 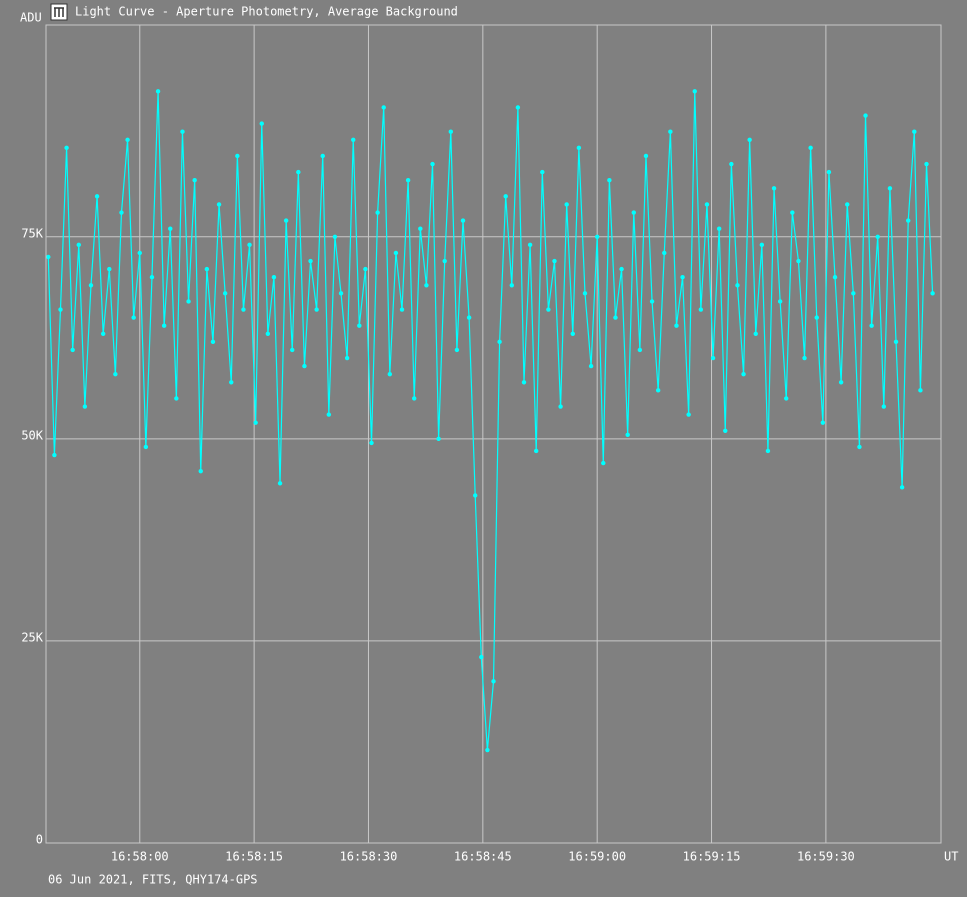 What do you see at coordinates (826, 857) in the screenshot?
I see `x-tick-label: 16:59:30` at bounding box center [826, 857].